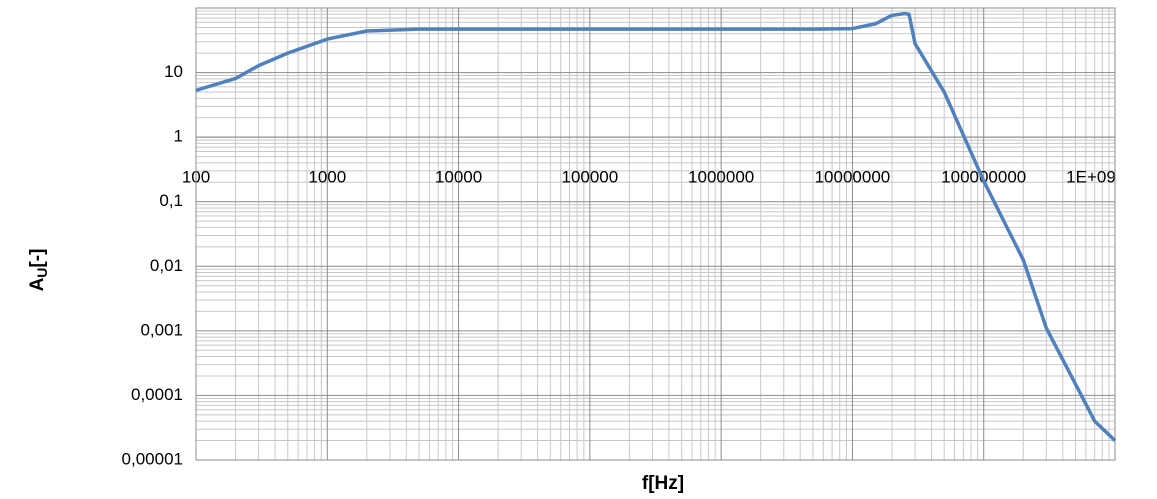  Describe the element at coordinates (161, 329) in the screenshot. I see `y-tick-label: 0,001` at that location.